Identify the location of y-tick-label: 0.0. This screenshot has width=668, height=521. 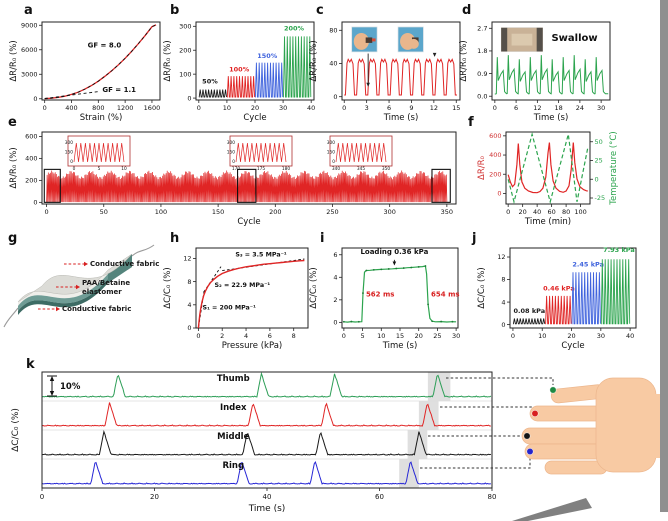
(482, 96).